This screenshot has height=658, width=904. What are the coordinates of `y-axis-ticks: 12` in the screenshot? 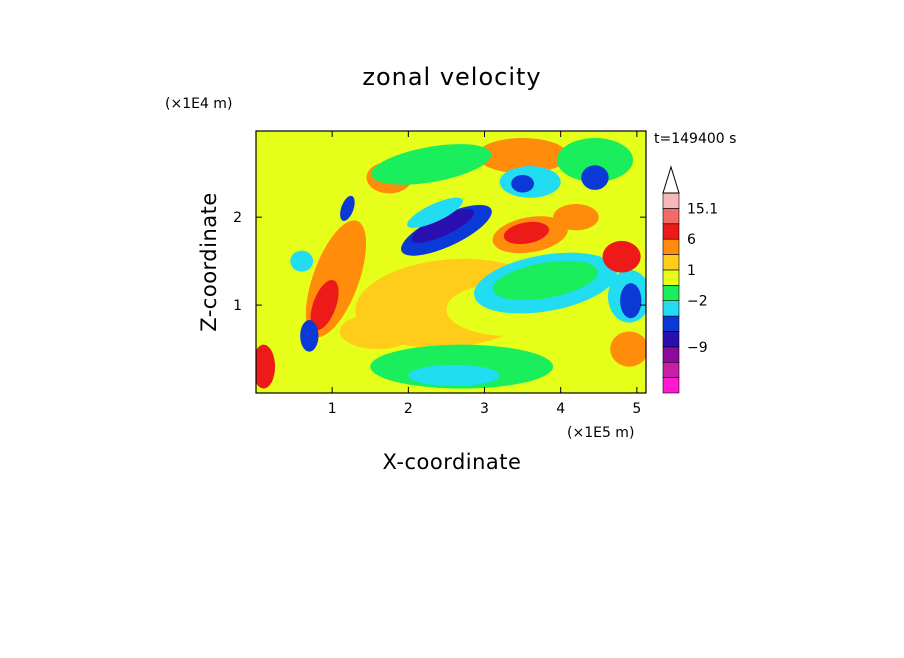 It's located at (439, 262).